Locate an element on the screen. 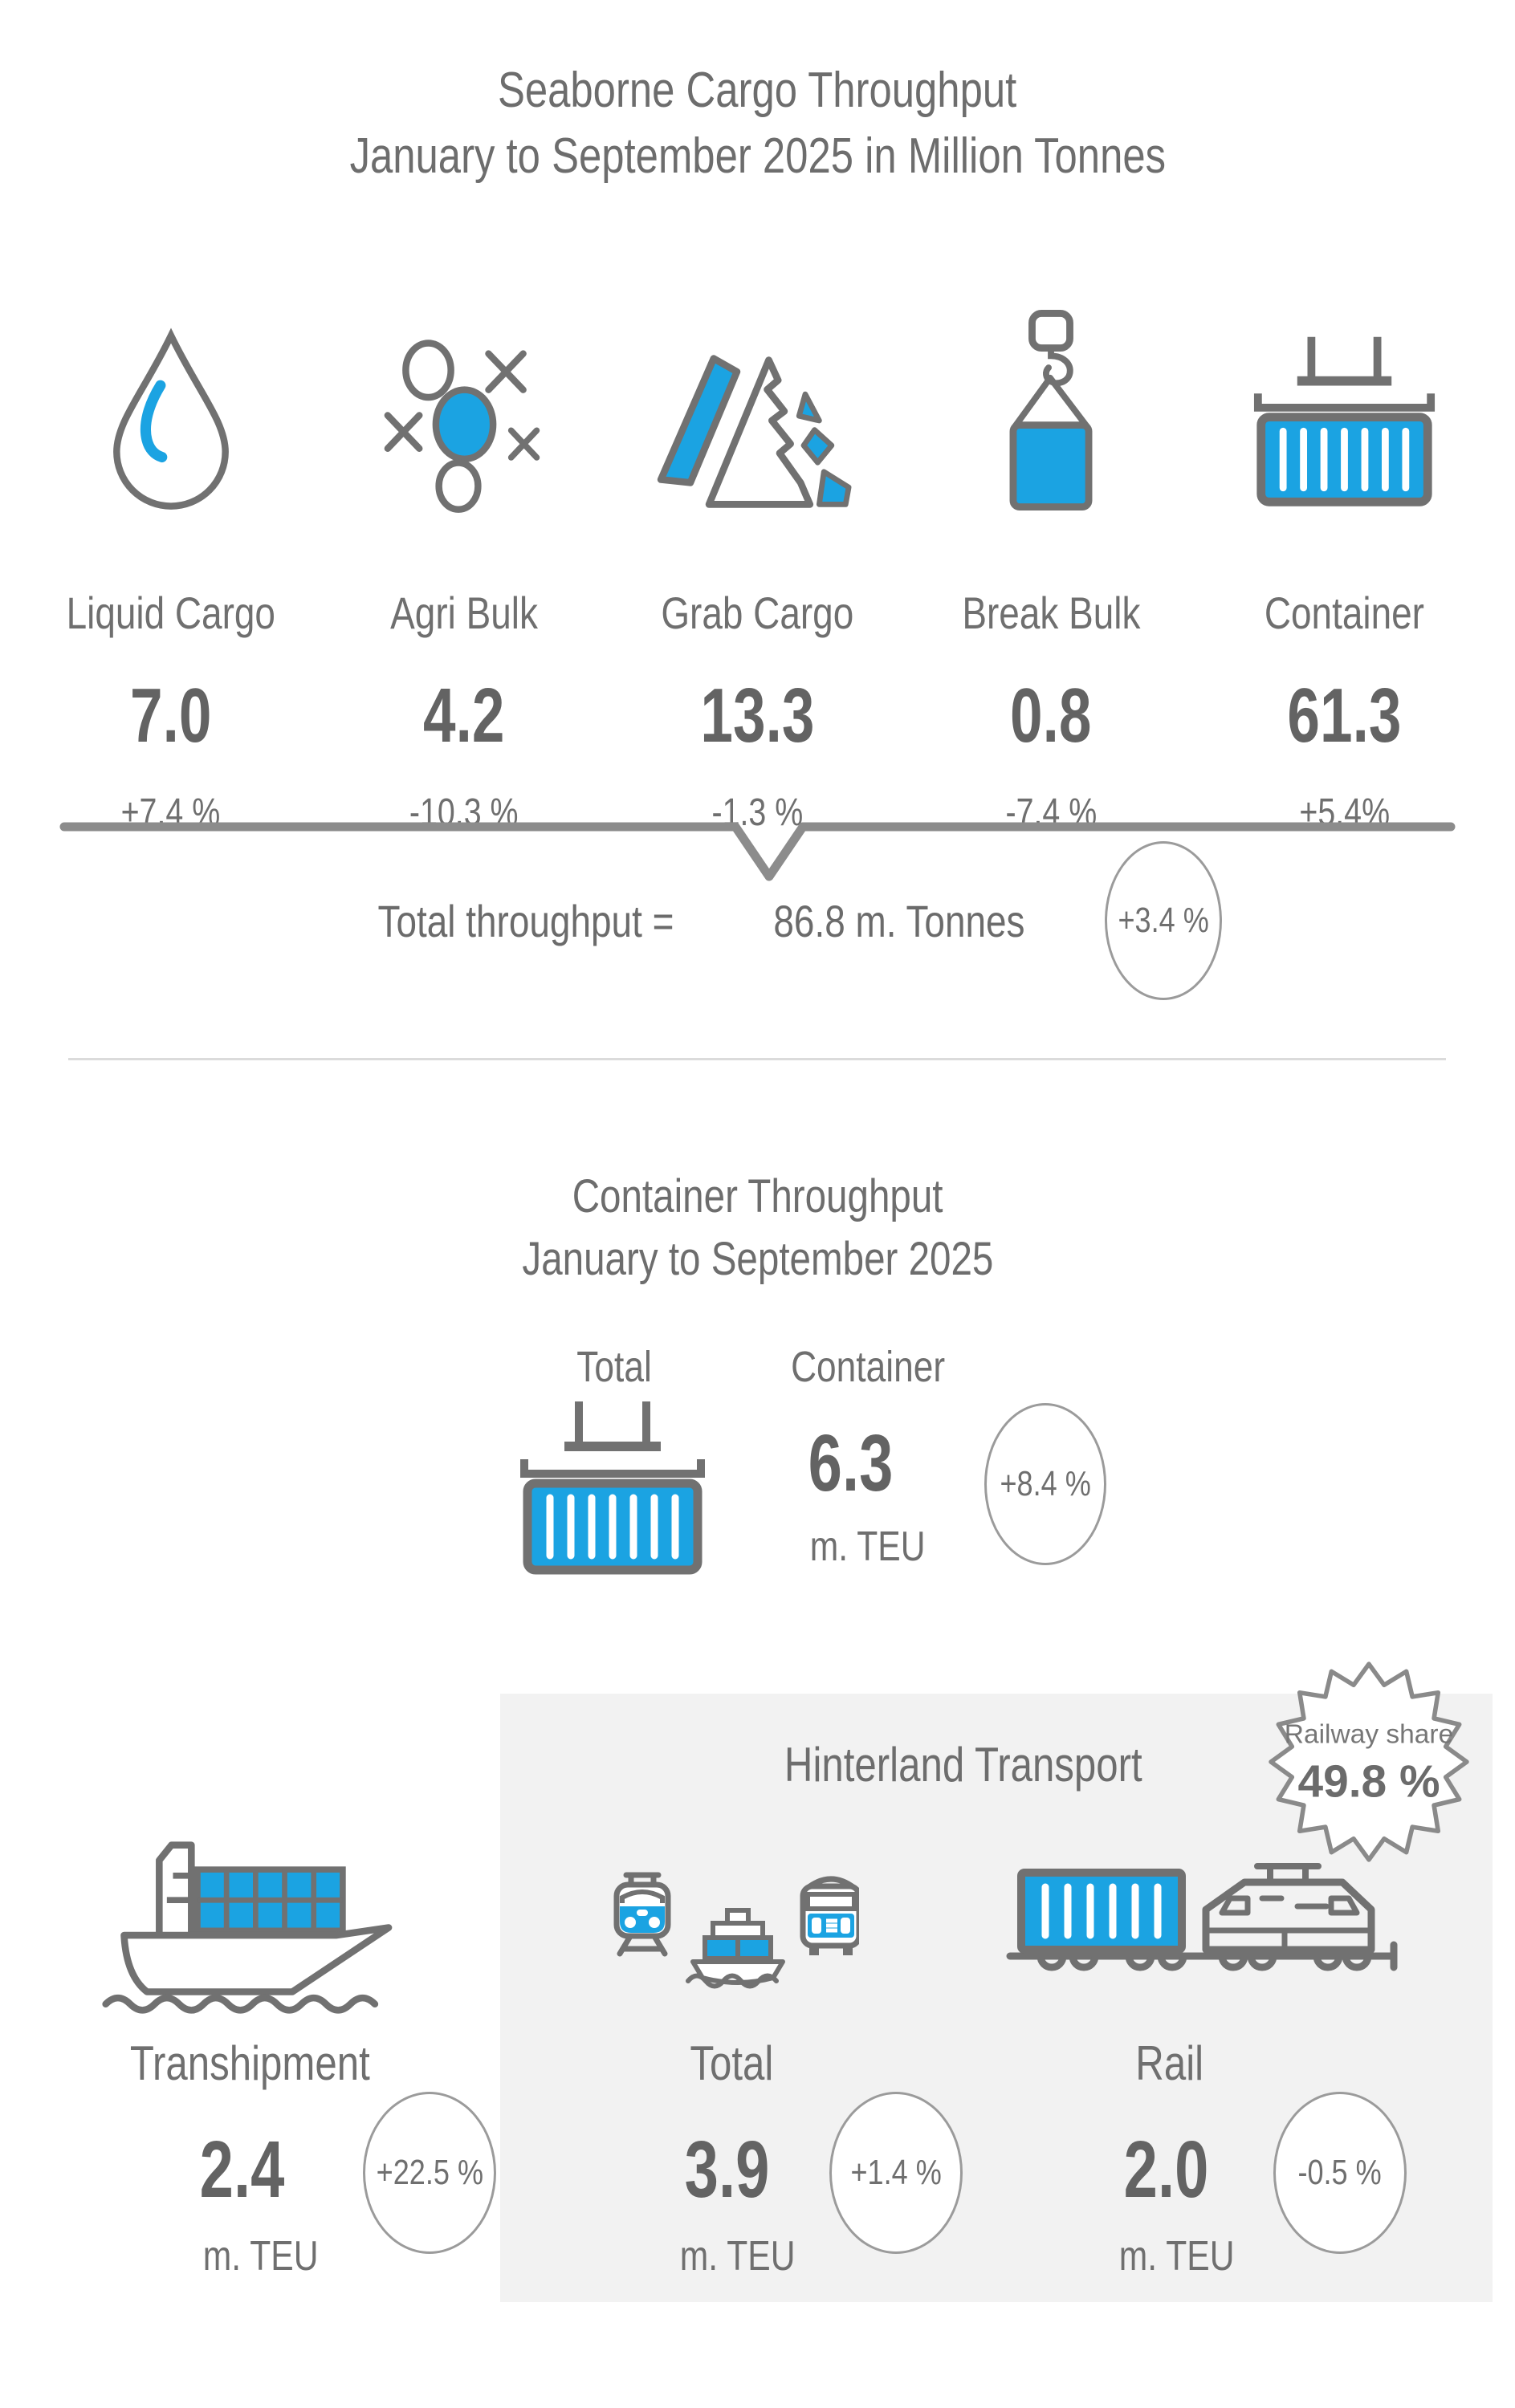 The width and height of the screenshot is (1515, 2408). railway-share-label: Railway share is located at coordinates (1369, 1735).